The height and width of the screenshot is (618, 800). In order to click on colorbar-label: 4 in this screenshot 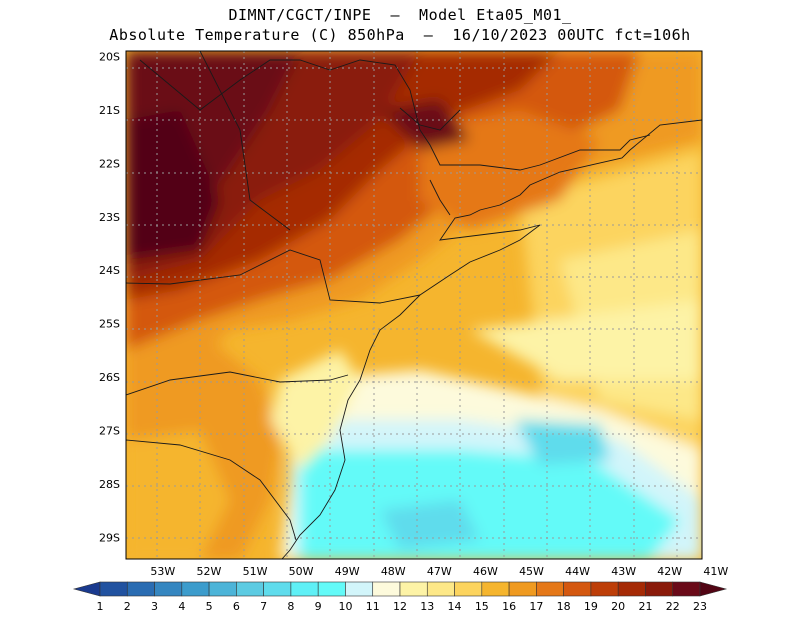, I will do `click(181, 606)`.